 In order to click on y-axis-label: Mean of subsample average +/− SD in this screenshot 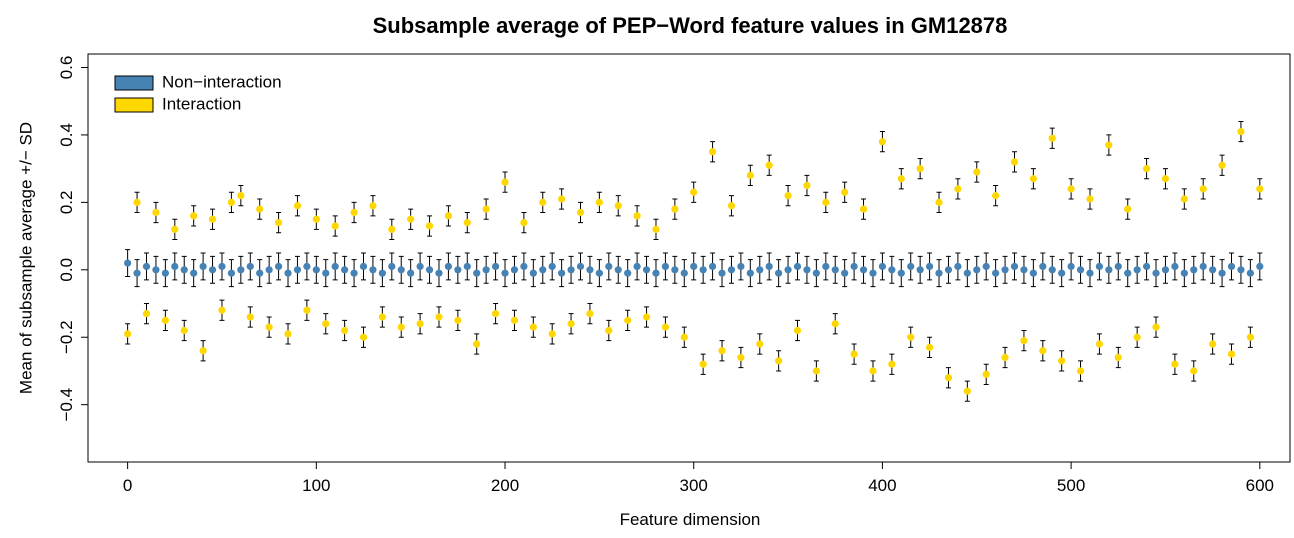, I will do `click(25, 258)`.